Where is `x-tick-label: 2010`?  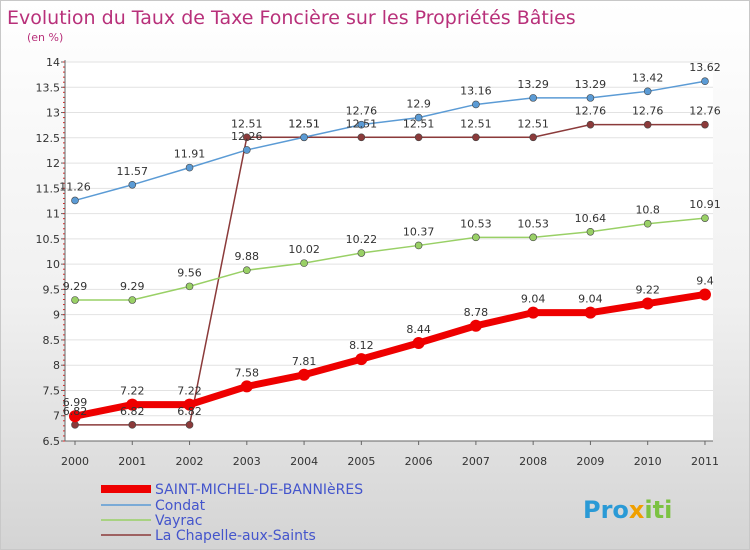
x-tick-label: 2010 is located at coordinates (648, 461).